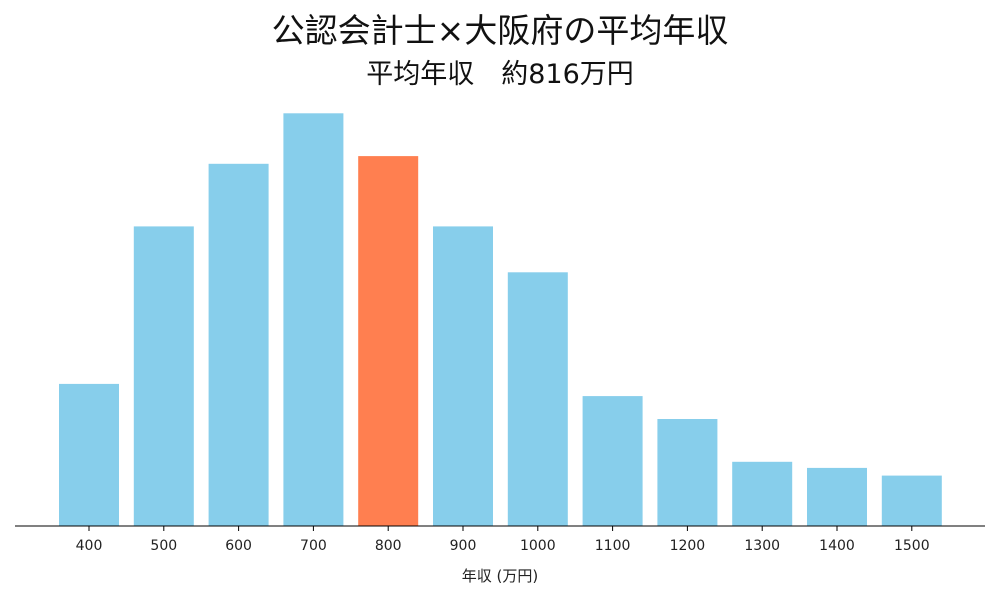  I want to click on chart-subtitle: 平均年収 約816万円, so click(500, 74).